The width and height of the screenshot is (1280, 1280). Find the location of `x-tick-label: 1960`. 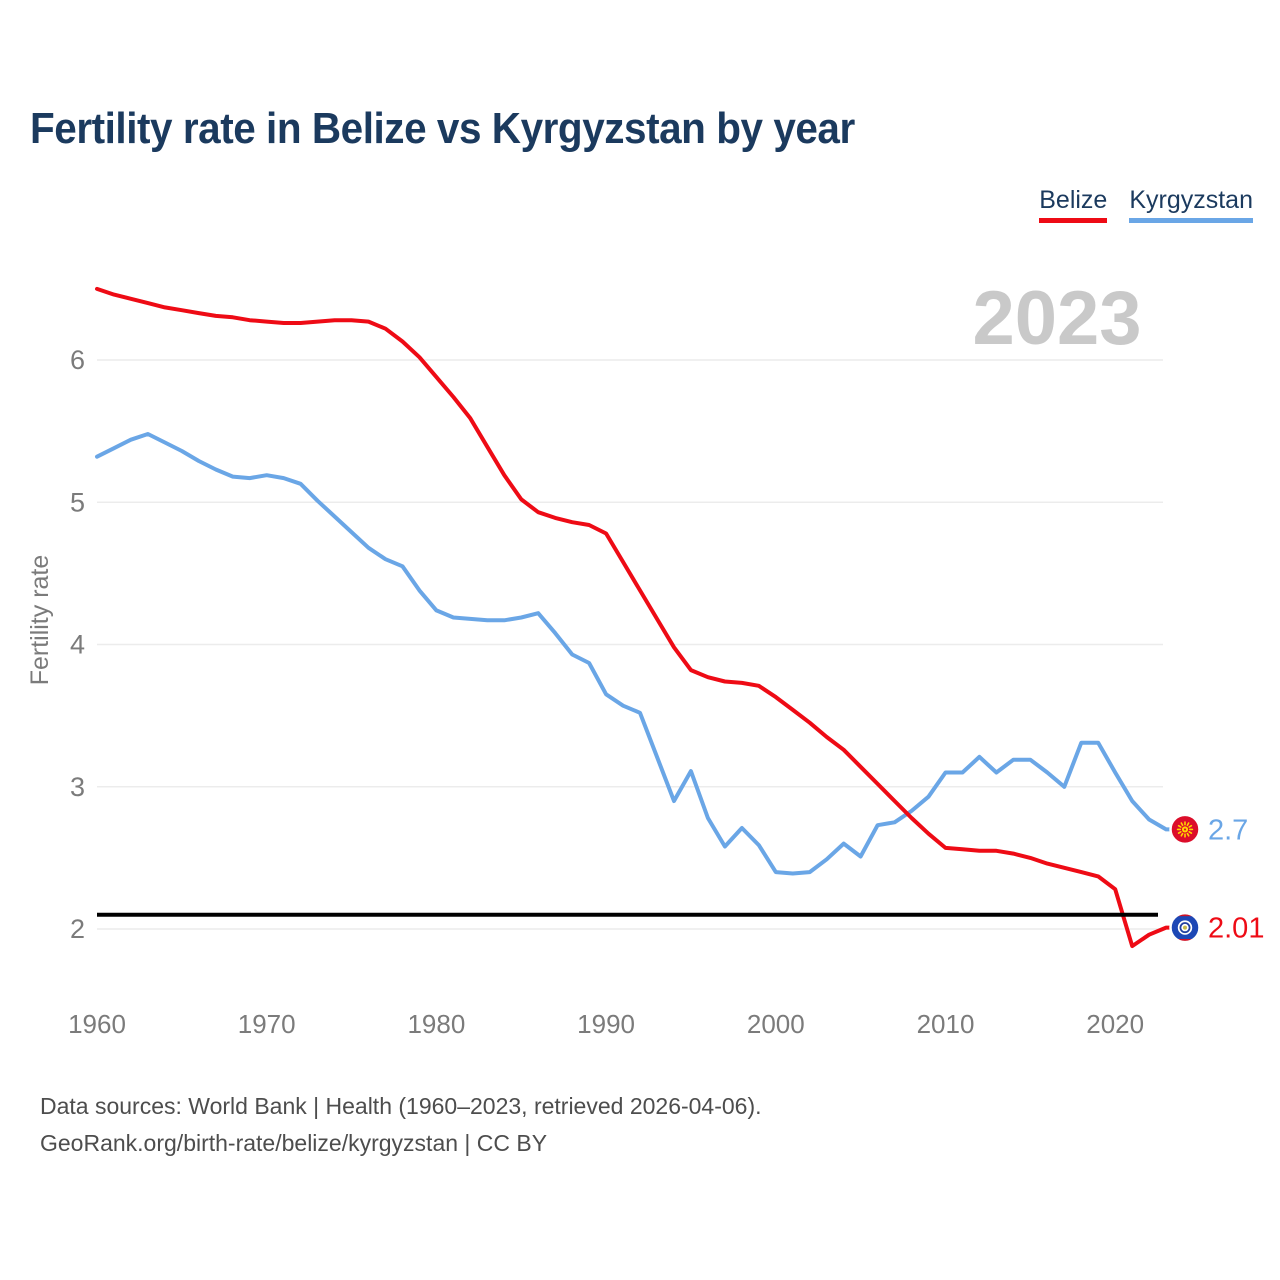

x-tick-label: 1960 is located at coordinates (97, 1024).